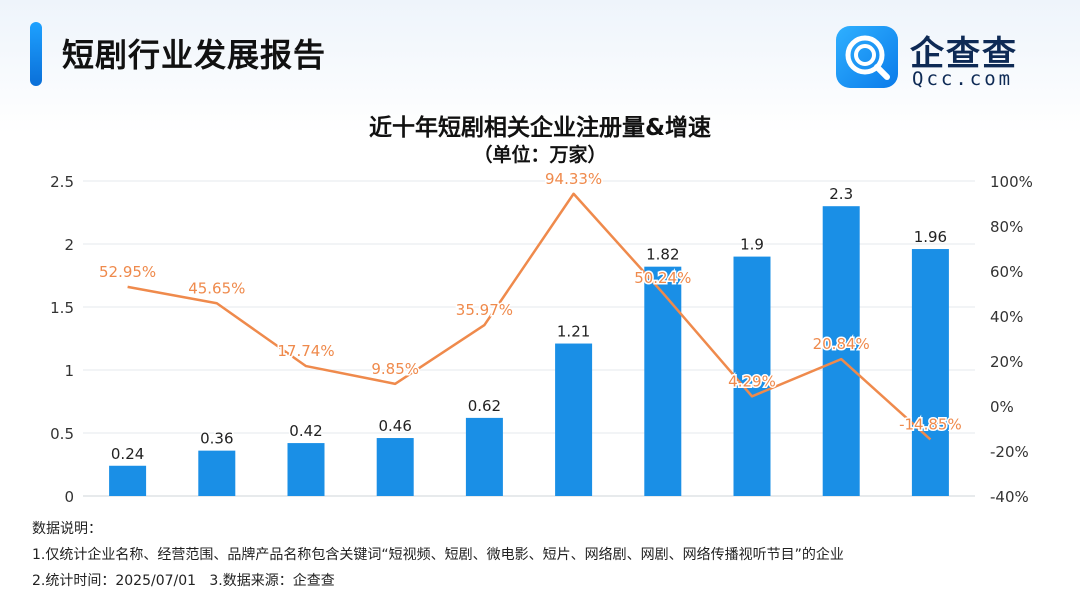 This screenshot has height=608, width=1080. What do you see at coordinates (69, 371) in the screenshot?
I see `y-left-tick-label: 1` at bounding box center [69, 371].